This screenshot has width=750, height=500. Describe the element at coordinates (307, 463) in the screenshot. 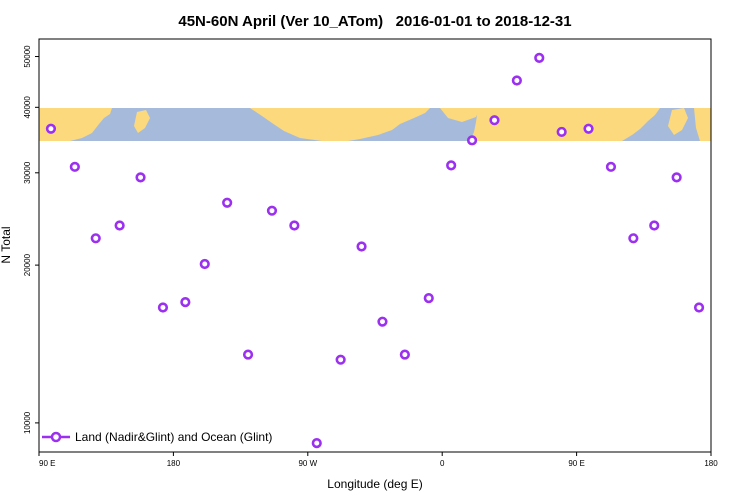

I see `x-tick-label: 90 W` at that location.